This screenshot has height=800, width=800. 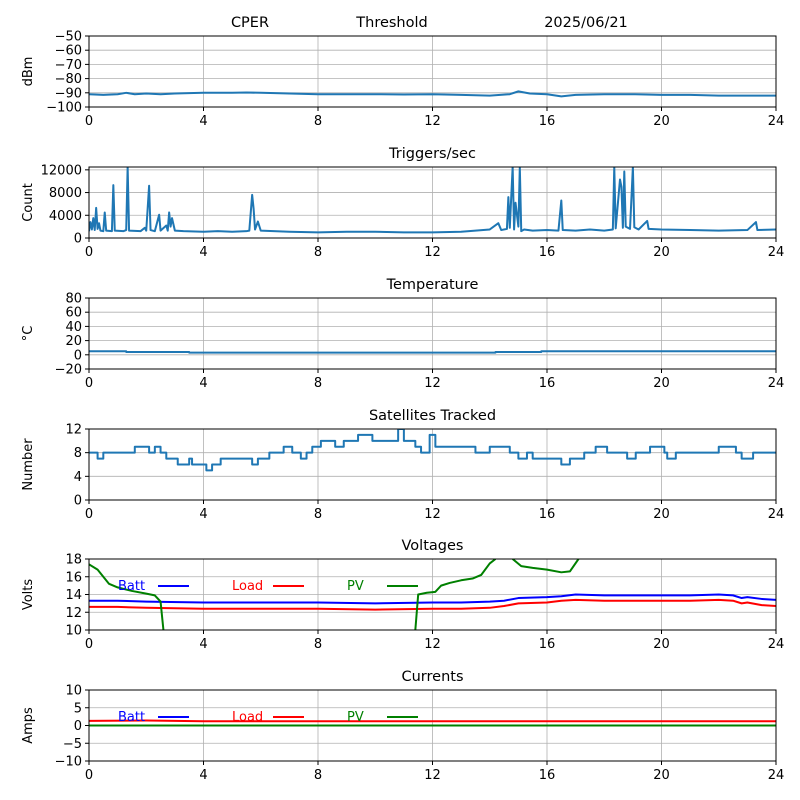 What do you see at coordinates (432, 154) in the screenshot?
I see `panel-title: Triggers/sec` at bounding box center [432, 154].